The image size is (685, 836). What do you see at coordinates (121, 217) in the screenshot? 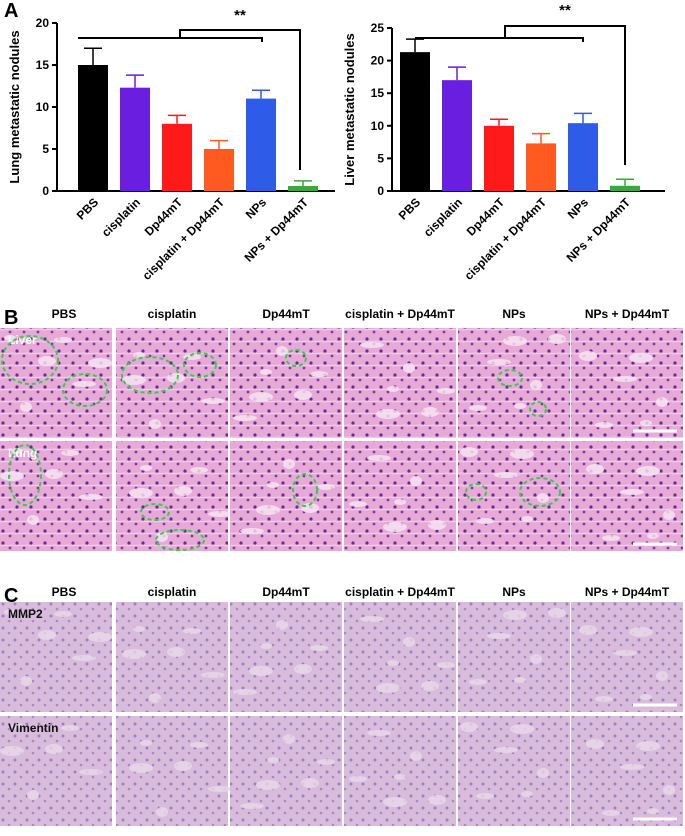
I see `x-tick-label: cisplatin` at bounding box center [121, 217].